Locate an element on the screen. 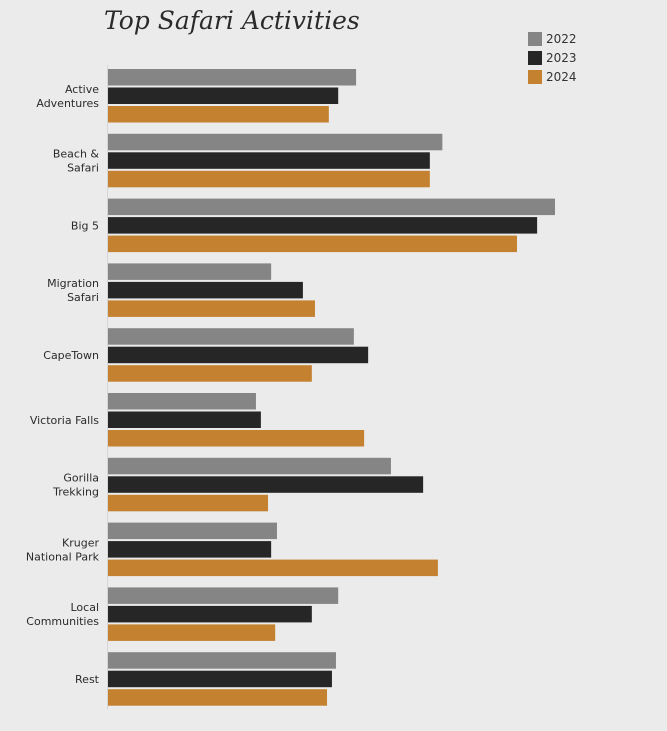 The width and height of the screenshot is (667, 731). category-label-line: Big 5 is located at coordinates (85, 225).